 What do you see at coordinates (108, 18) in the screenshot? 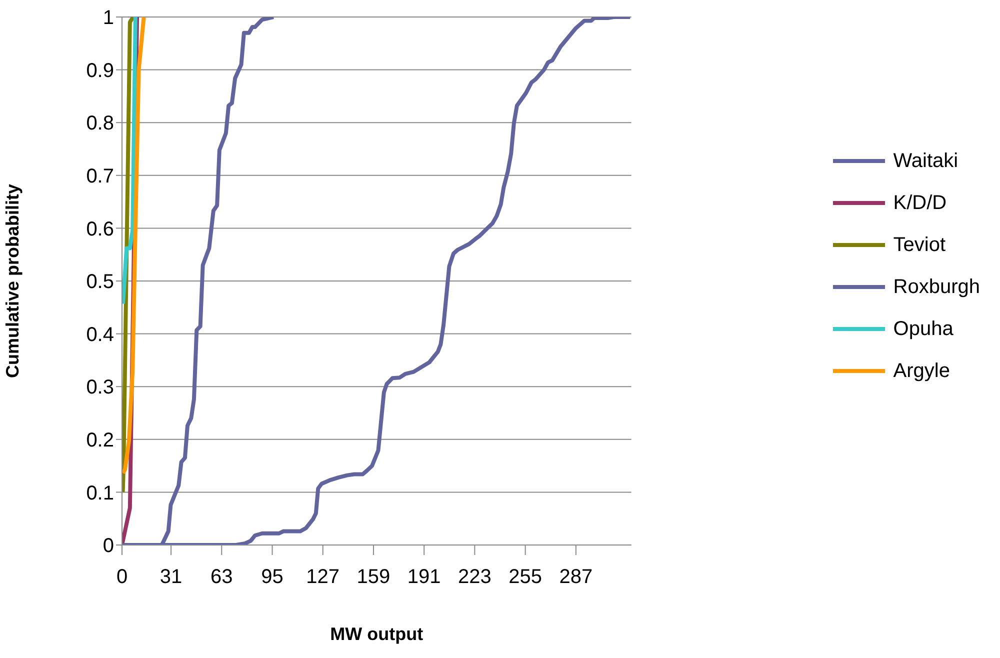
I see `y-tick-label: 1` at bounding box center [108, 18].